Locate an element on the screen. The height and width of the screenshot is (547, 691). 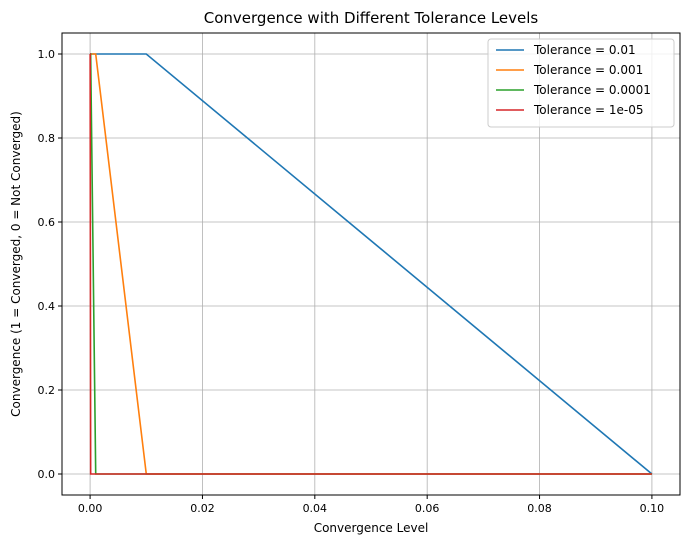
x-tick-label: 0.06 is located at coordinates (427, 508).